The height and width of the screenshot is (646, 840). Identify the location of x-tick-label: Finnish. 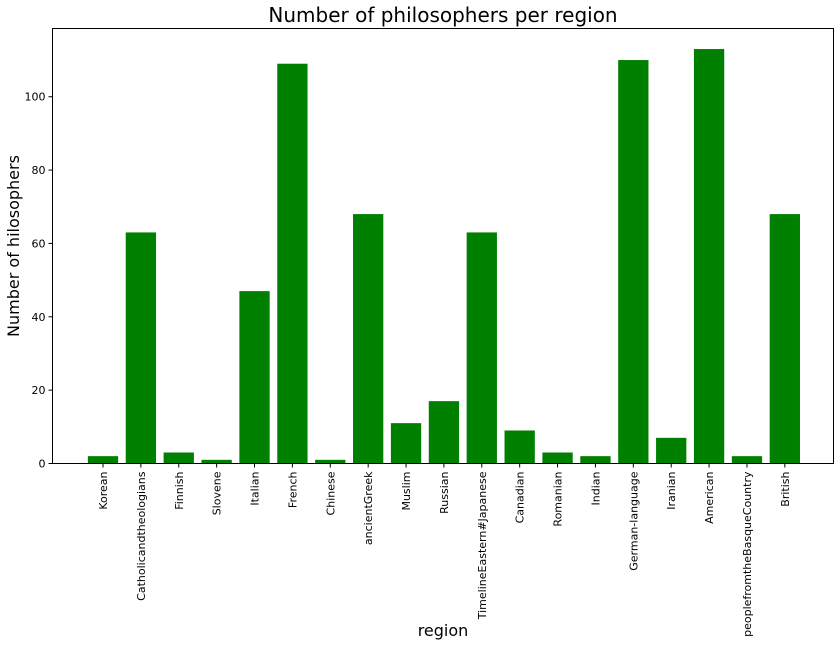
(179, 490).